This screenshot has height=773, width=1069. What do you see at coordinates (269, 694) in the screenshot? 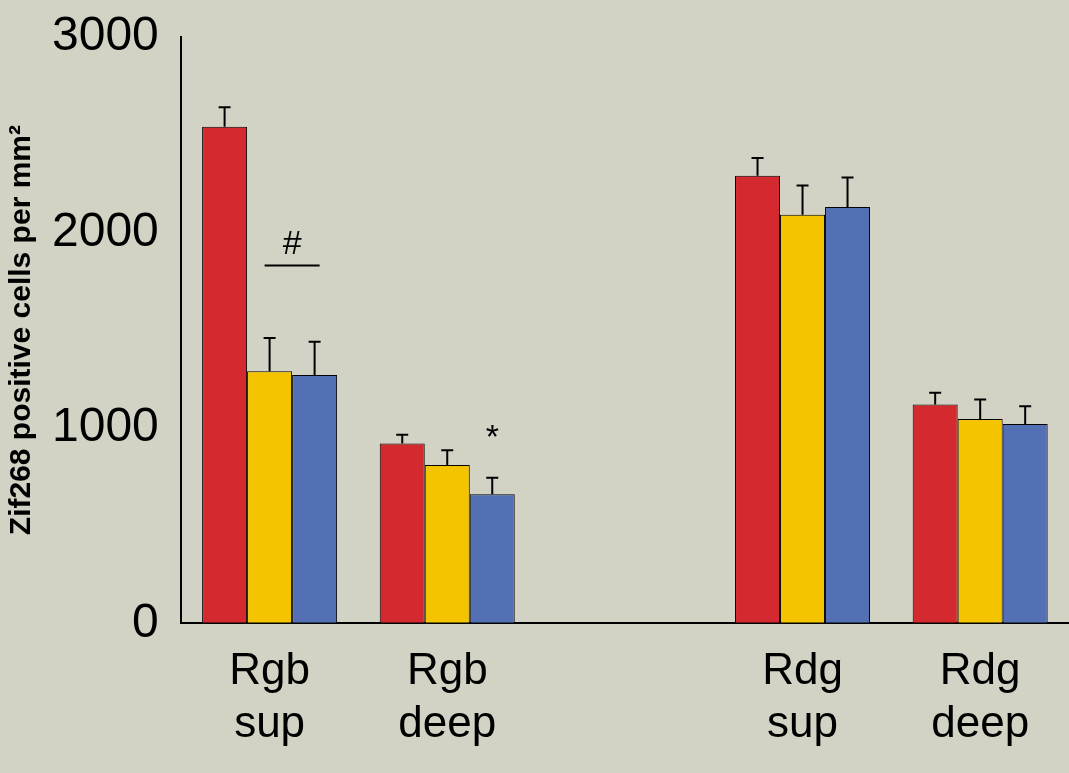
I see `x-tick-label: Rgb sup` at bounding box center [269, 694].